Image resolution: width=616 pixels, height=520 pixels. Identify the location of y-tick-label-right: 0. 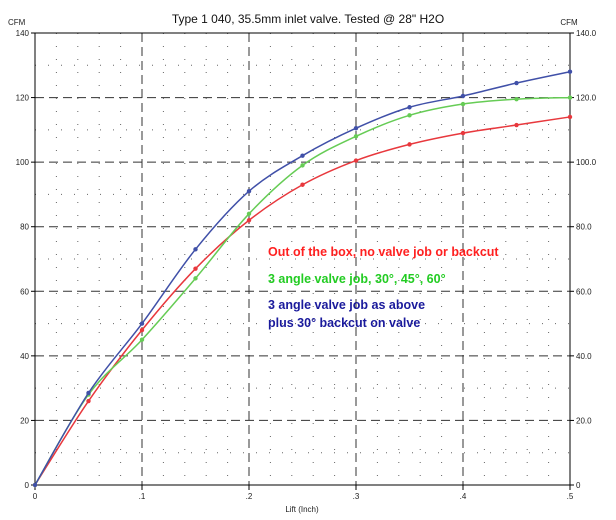
(578, 485).